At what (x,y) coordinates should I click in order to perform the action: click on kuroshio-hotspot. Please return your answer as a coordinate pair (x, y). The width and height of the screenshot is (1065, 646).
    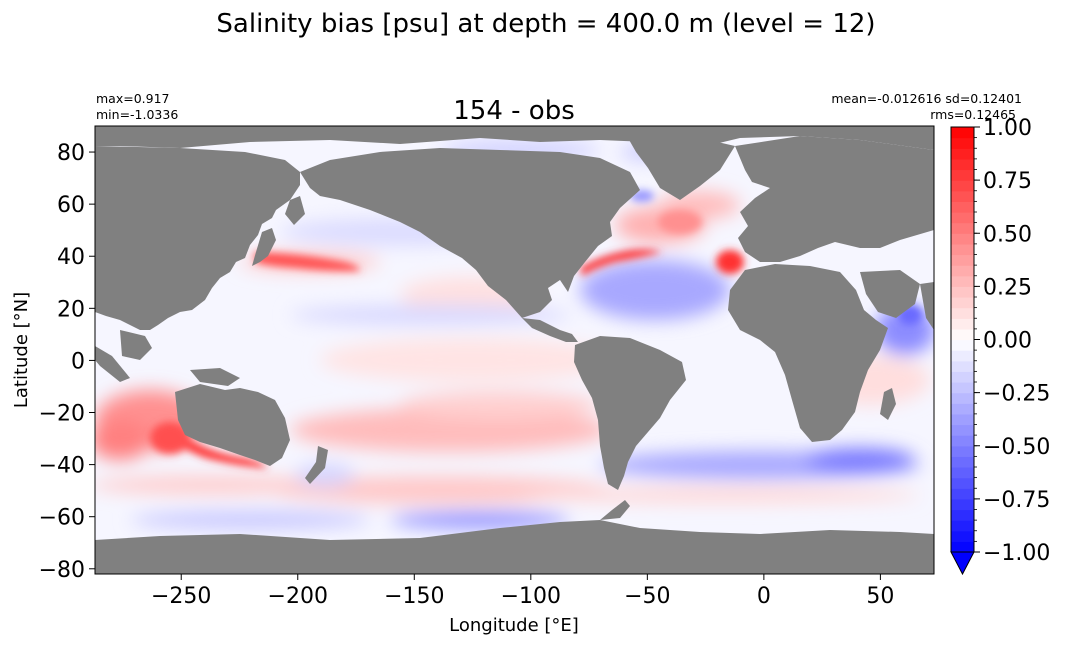
    Looking at the image, I should click on (307, 262).